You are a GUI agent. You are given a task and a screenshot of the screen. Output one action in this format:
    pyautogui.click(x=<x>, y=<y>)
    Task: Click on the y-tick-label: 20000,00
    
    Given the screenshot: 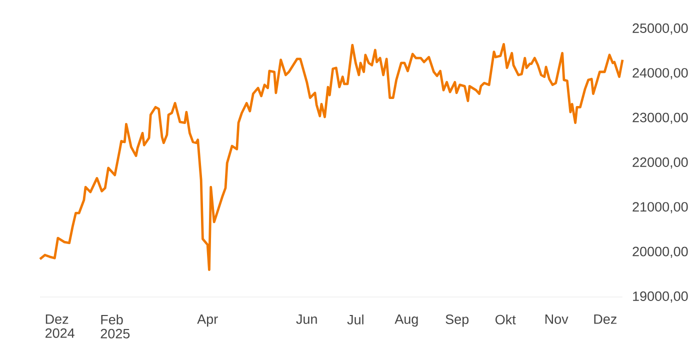 What is the action you would take?
    pyautogui.click(x=660, y=252)
    